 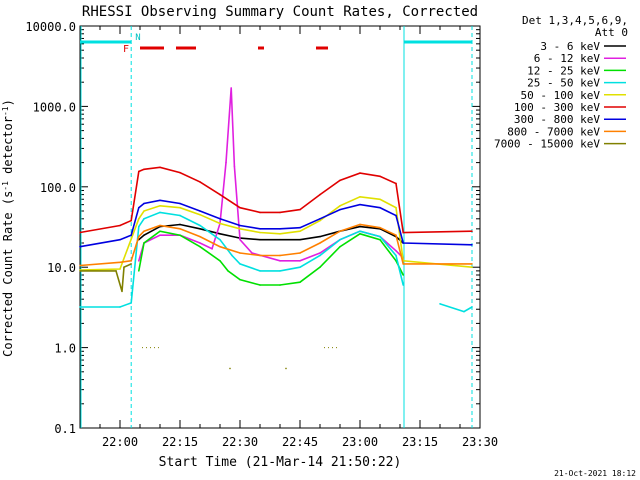 I want to click on x-tick-label: 22:15, so click(x=180, y=442).